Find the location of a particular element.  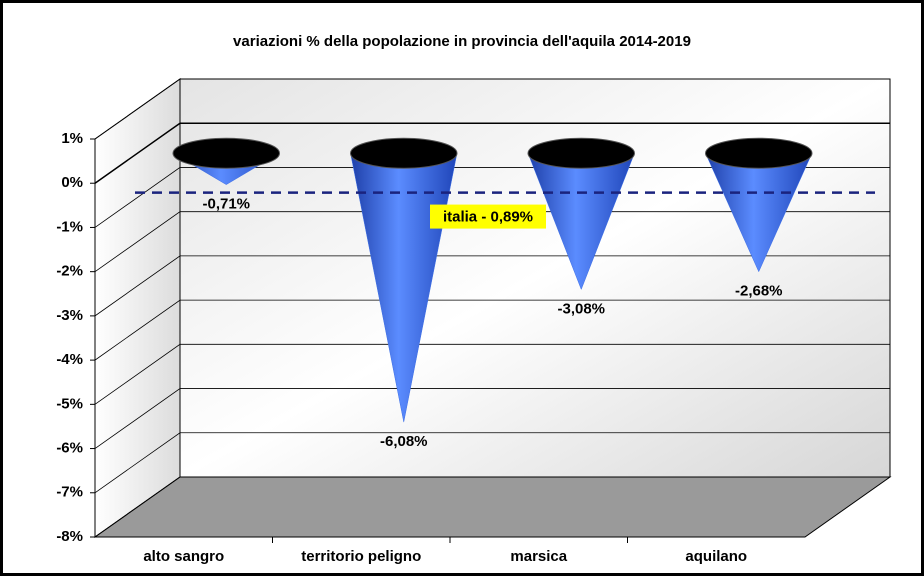

x-tick-label: territorio peligno is located at coordinates (361, 556).